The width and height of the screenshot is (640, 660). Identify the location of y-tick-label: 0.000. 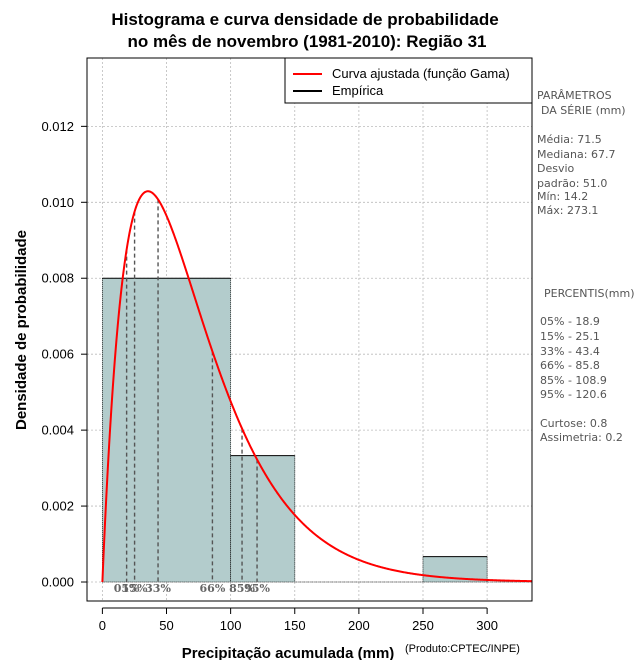
(57, 582).